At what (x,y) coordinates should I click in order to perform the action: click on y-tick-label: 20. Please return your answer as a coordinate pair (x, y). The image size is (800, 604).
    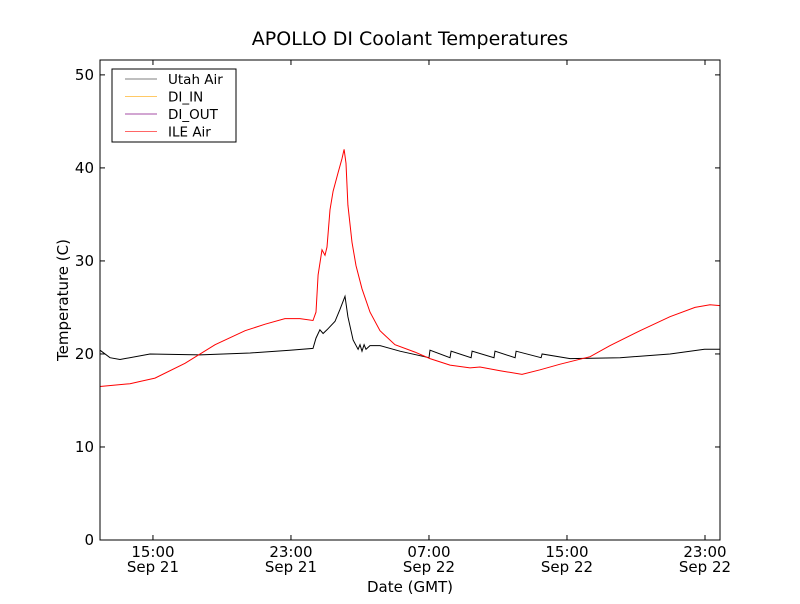
    Looking at the image, I should click on (84, 354).